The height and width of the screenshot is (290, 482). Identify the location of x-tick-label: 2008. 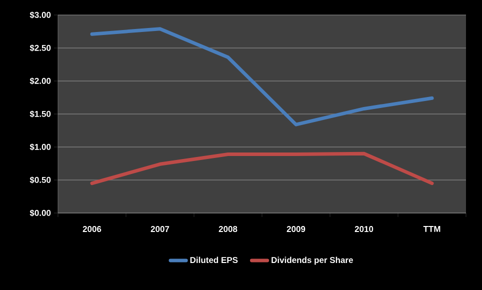
(228, 229).